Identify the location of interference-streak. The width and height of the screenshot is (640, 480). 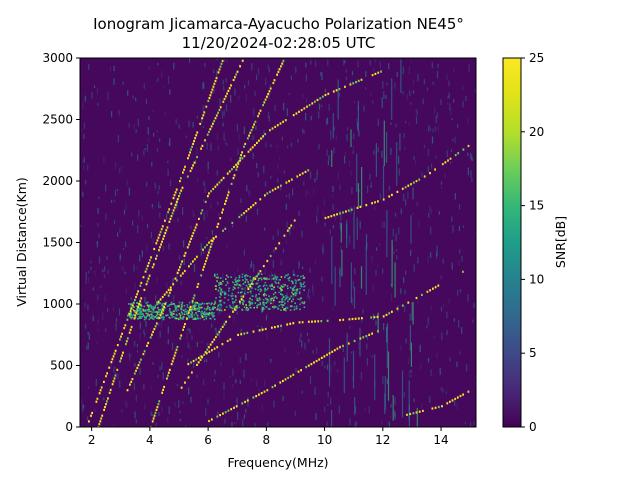
(387, 346).